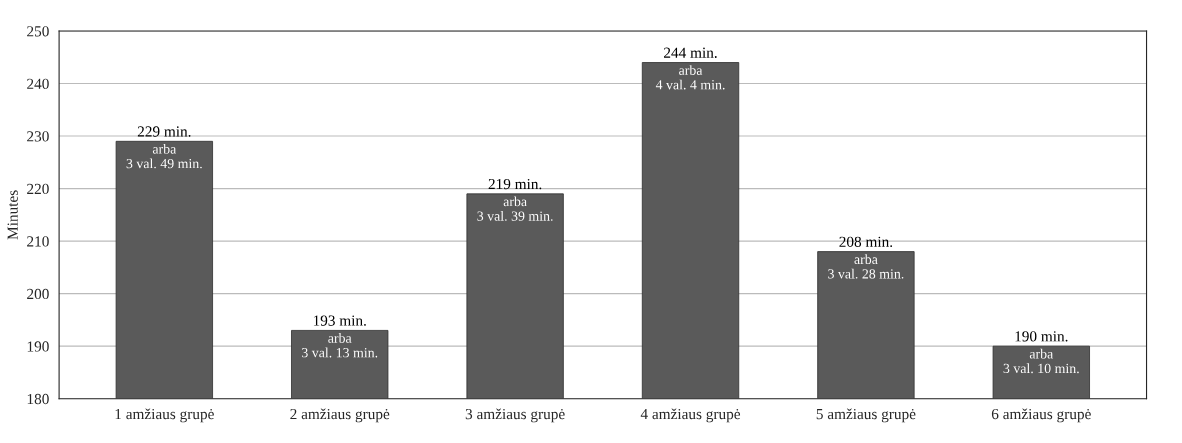 This screenshot has width=1182, height=443. What do you see at coordinates (1041, 352) in the screenshot?
I see `data-label: 190 min. arba 3 val. 10 min.` at bounding box center [1041, 352].